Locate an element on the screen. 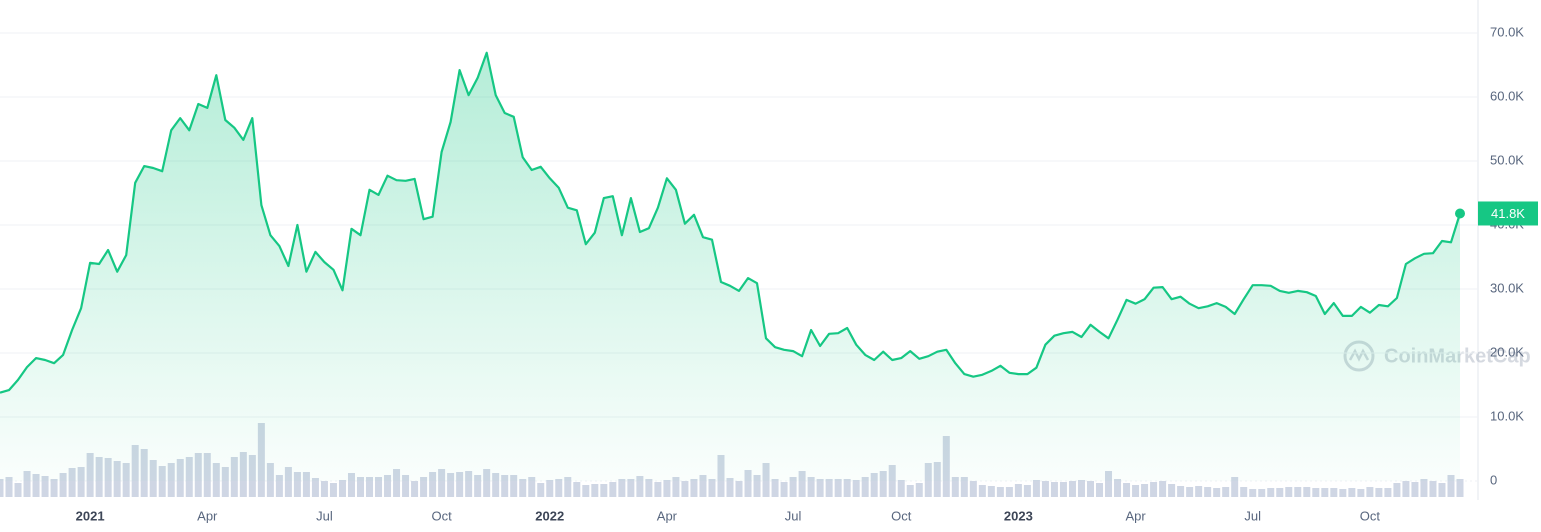  x-tick-label: 2023 is located at coordinates (1018, 515).